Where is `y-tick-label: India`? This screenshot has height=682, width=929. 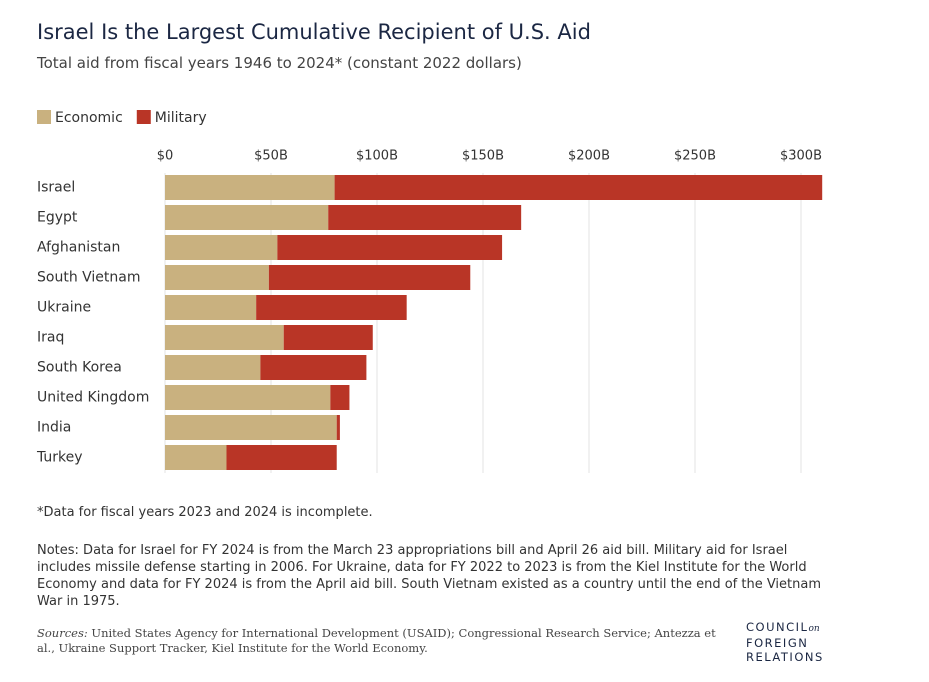
y-tick-label: India is located at coordinates (54, 428).